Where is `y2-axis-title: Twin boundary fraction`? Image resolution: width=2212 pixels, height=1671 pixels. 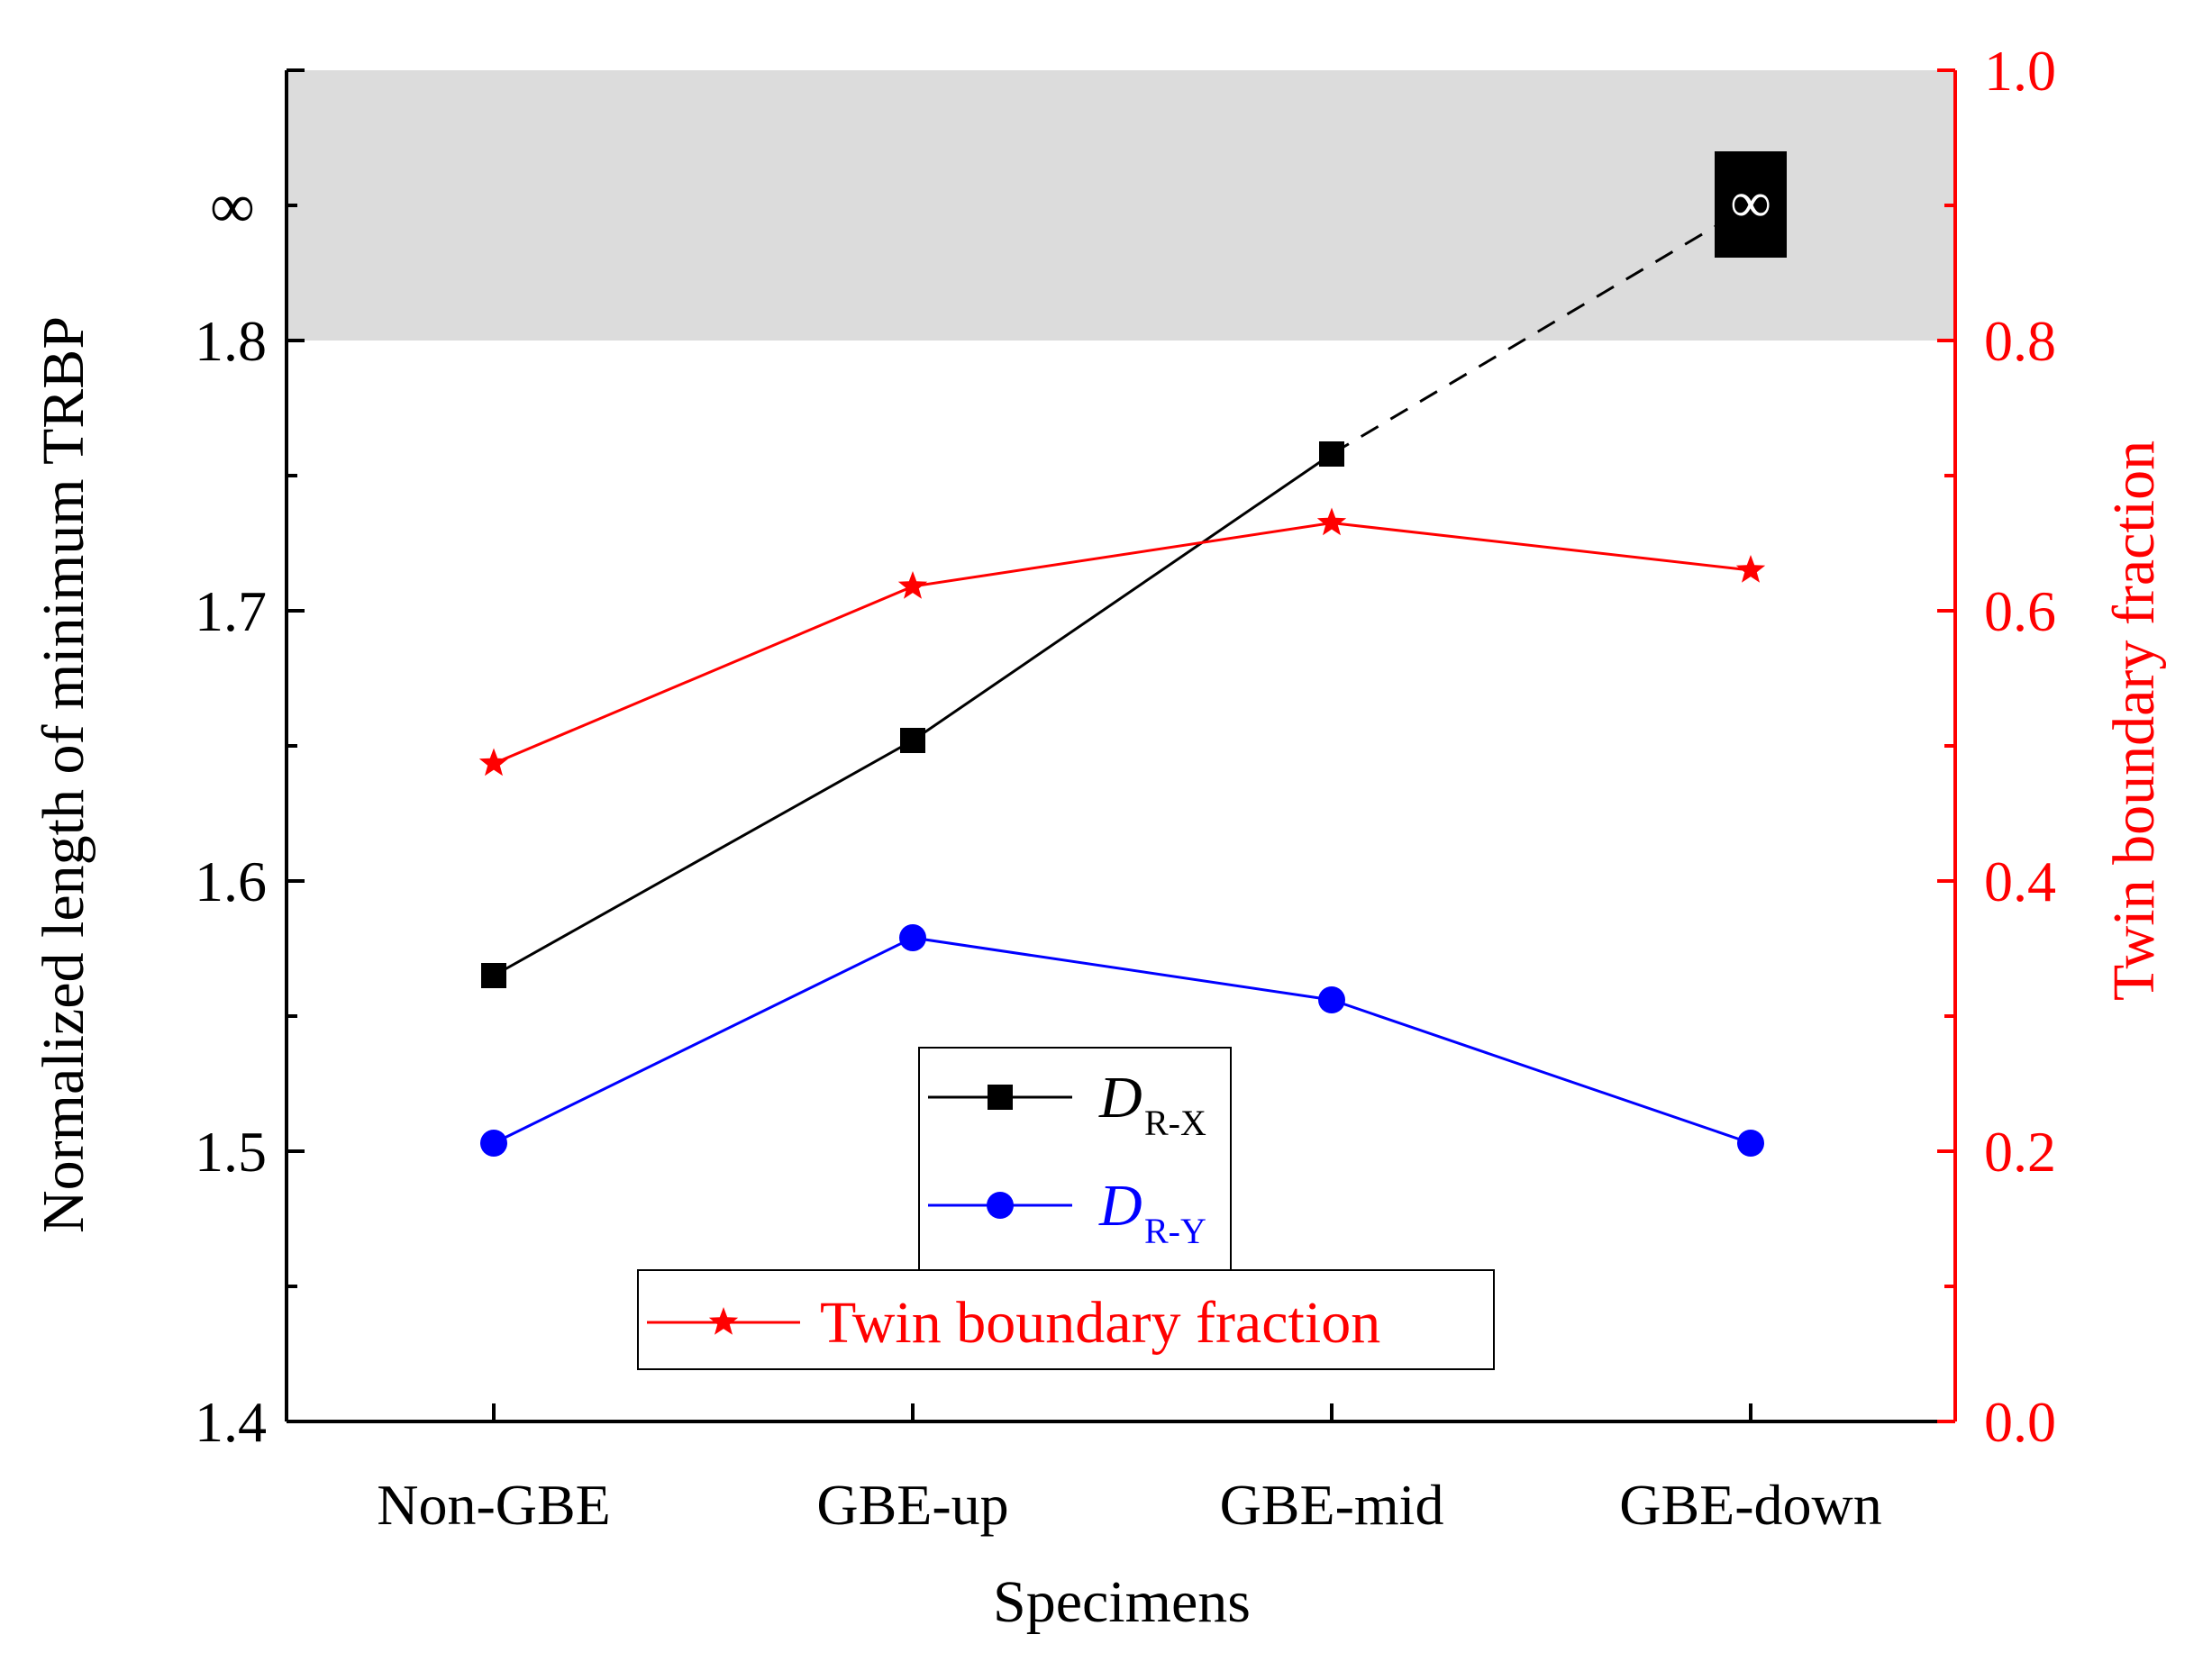 y2-axis-title: Twin boundary fraction is located at coordinates (2134, 720).